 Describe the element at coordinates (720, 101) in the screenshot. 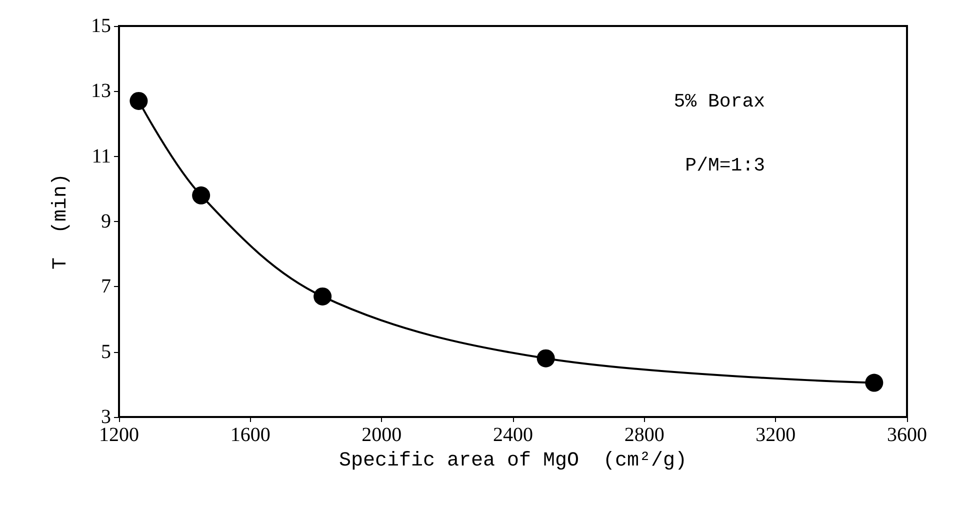

I see `annotation: 5% Borax` at that location.